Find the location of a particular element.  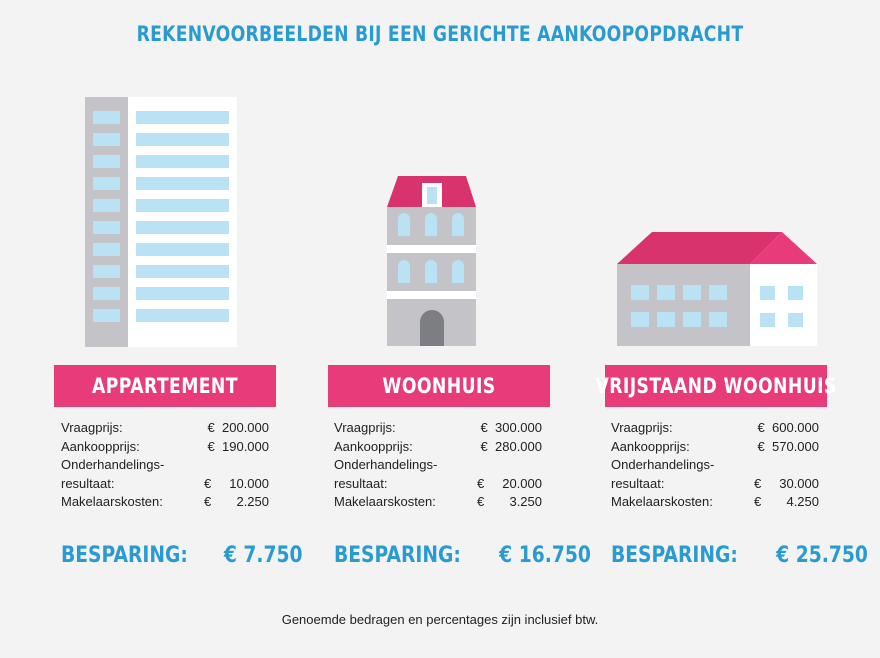

row-value: € 570.000 is located at coordinates (788, 446).